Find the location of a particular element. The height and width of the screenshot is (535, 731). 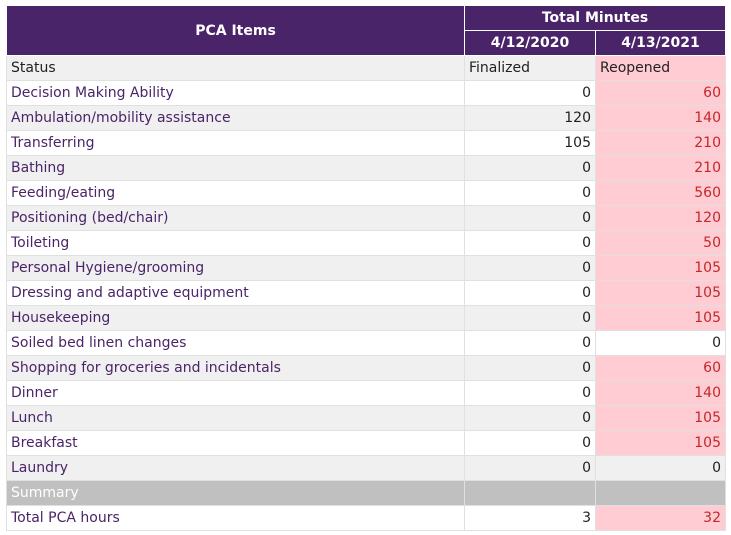

pca-item-label: Dinner is located at coordinates (235, 393).